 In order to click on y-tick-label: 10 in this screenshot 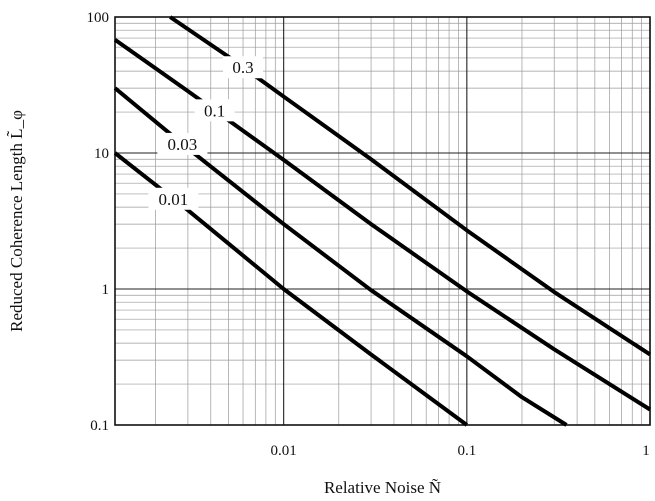, I will do `click(101, 154)`.